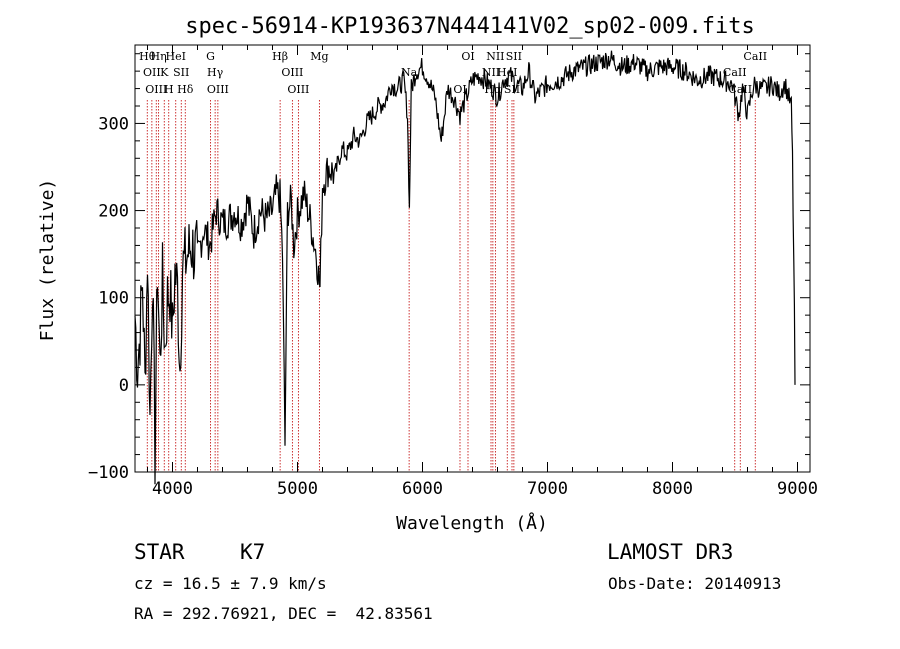  What do you see at coordinates (215, 72) in the screenshot?
I see `line-marker-label: Hγ` at bounding box center [215, 72].